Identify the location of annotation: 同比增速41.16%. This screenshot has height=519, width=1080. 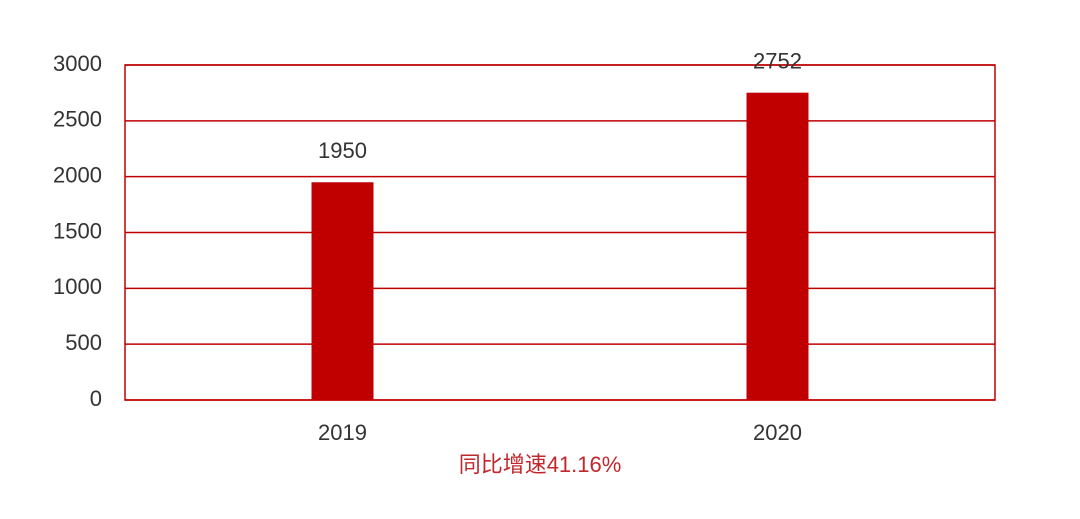
(540, 464).